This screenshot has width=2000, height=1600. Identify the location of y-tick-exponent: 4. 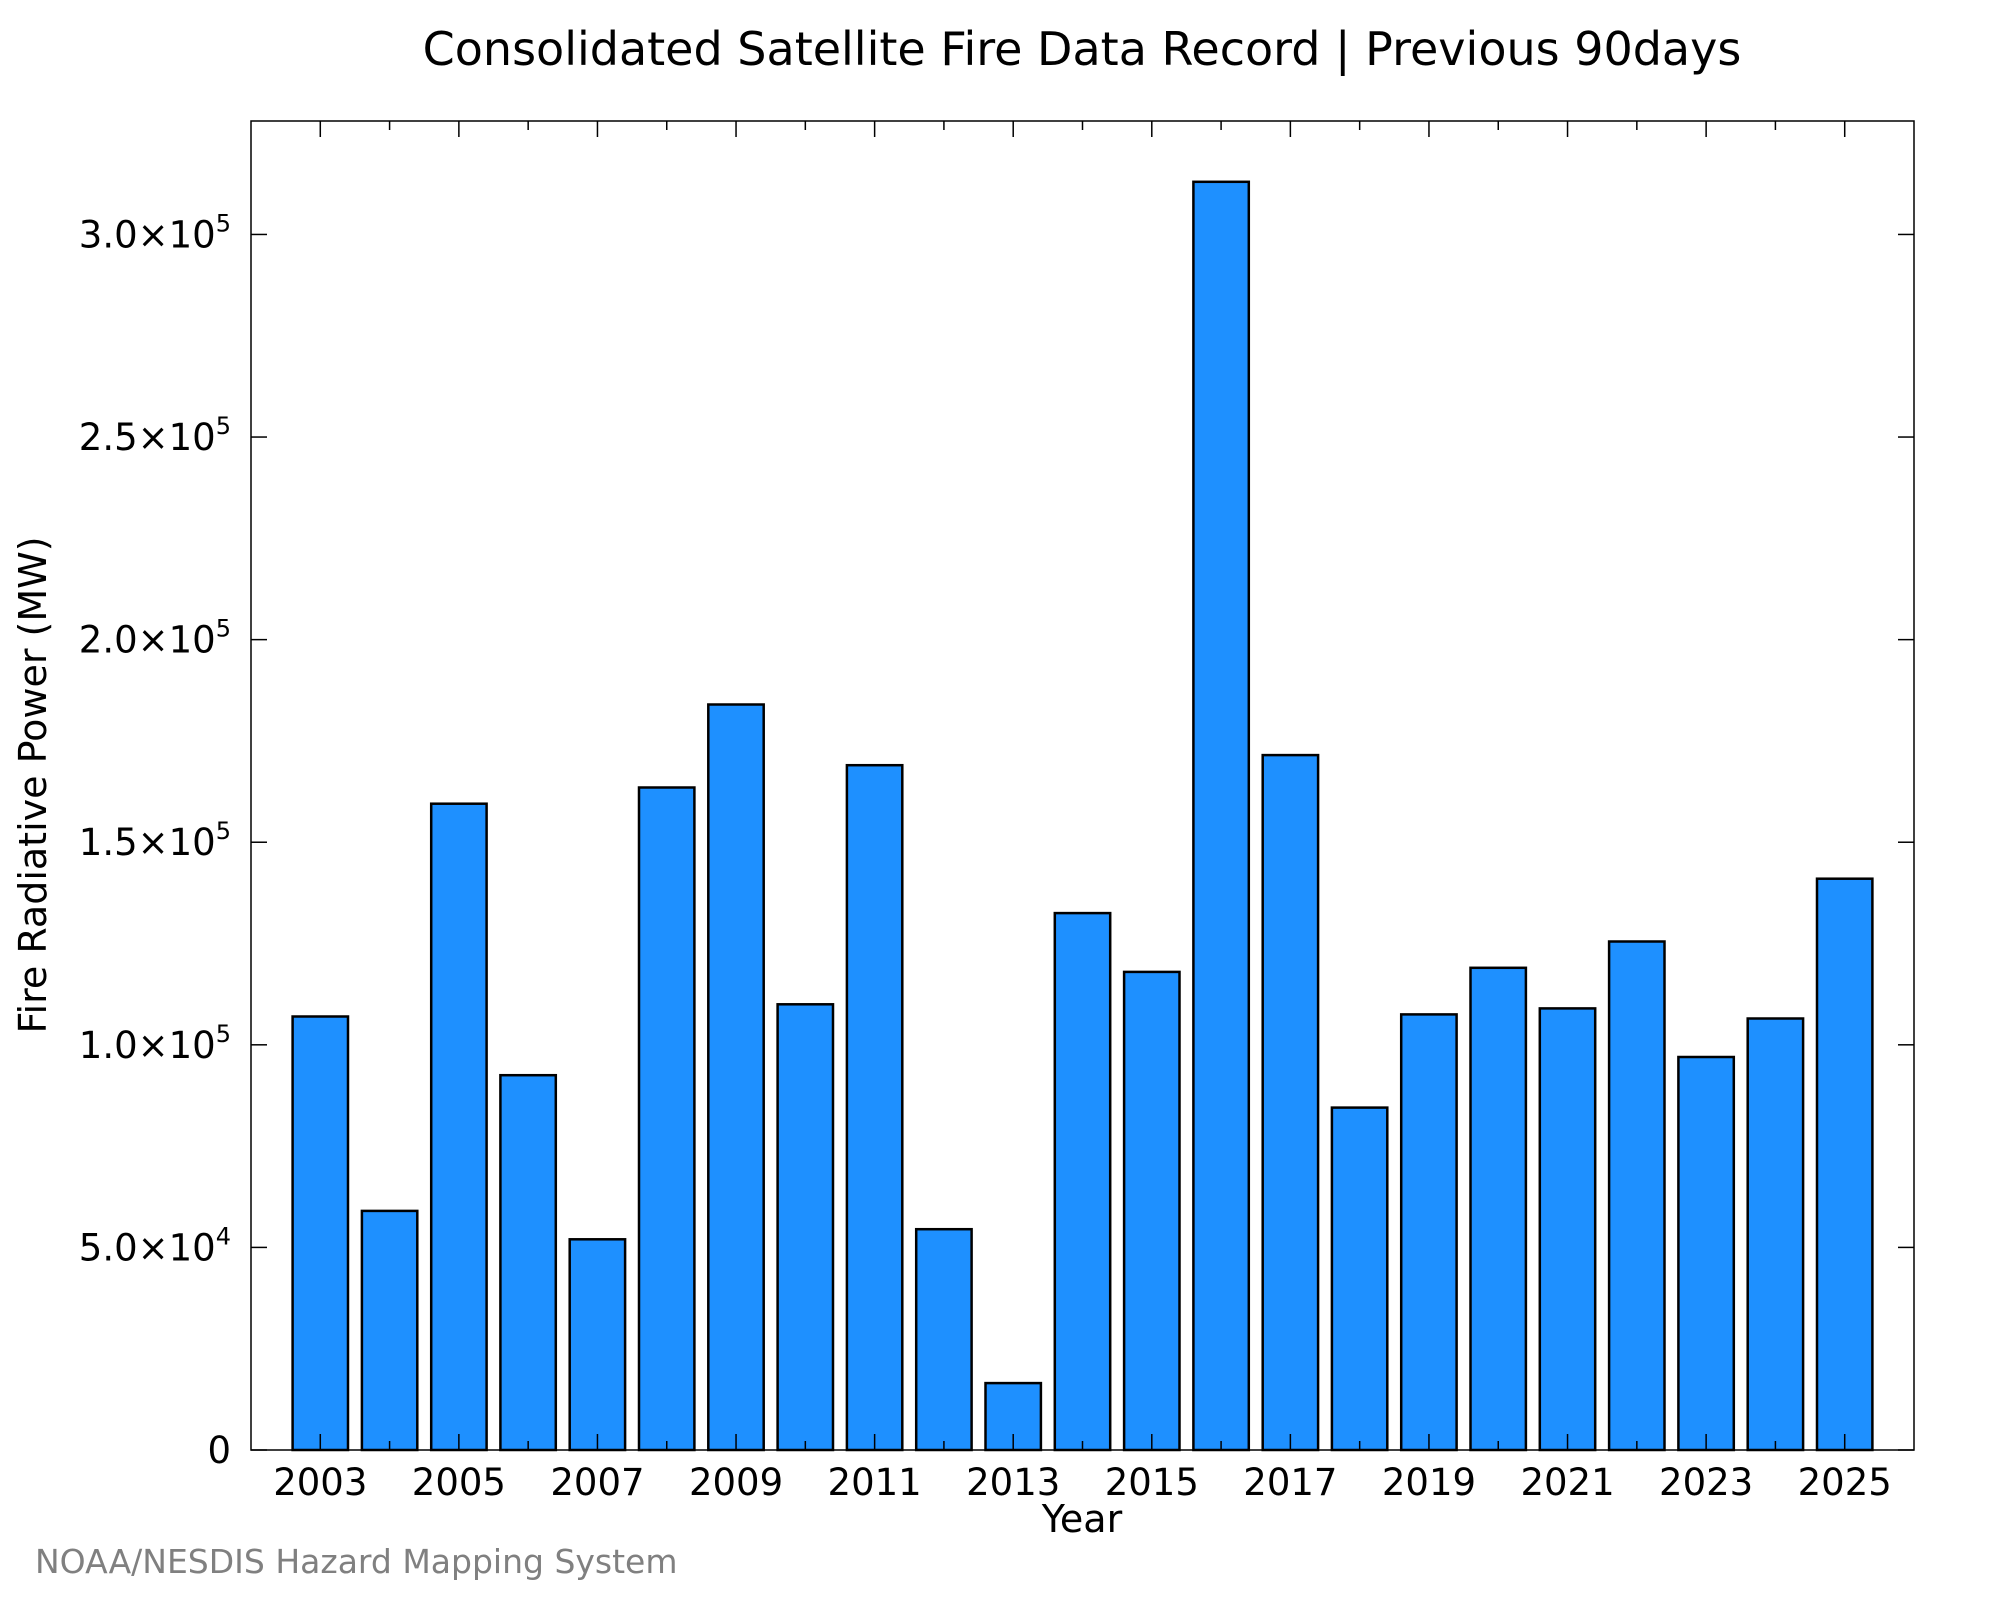
(223, 1236).